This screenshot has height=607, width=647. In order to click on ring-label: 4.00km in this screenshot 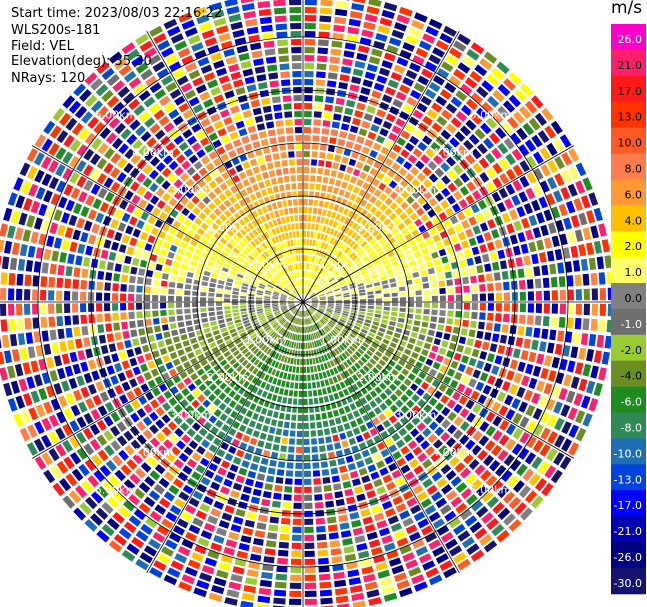, I will do `click(153, 152)`.